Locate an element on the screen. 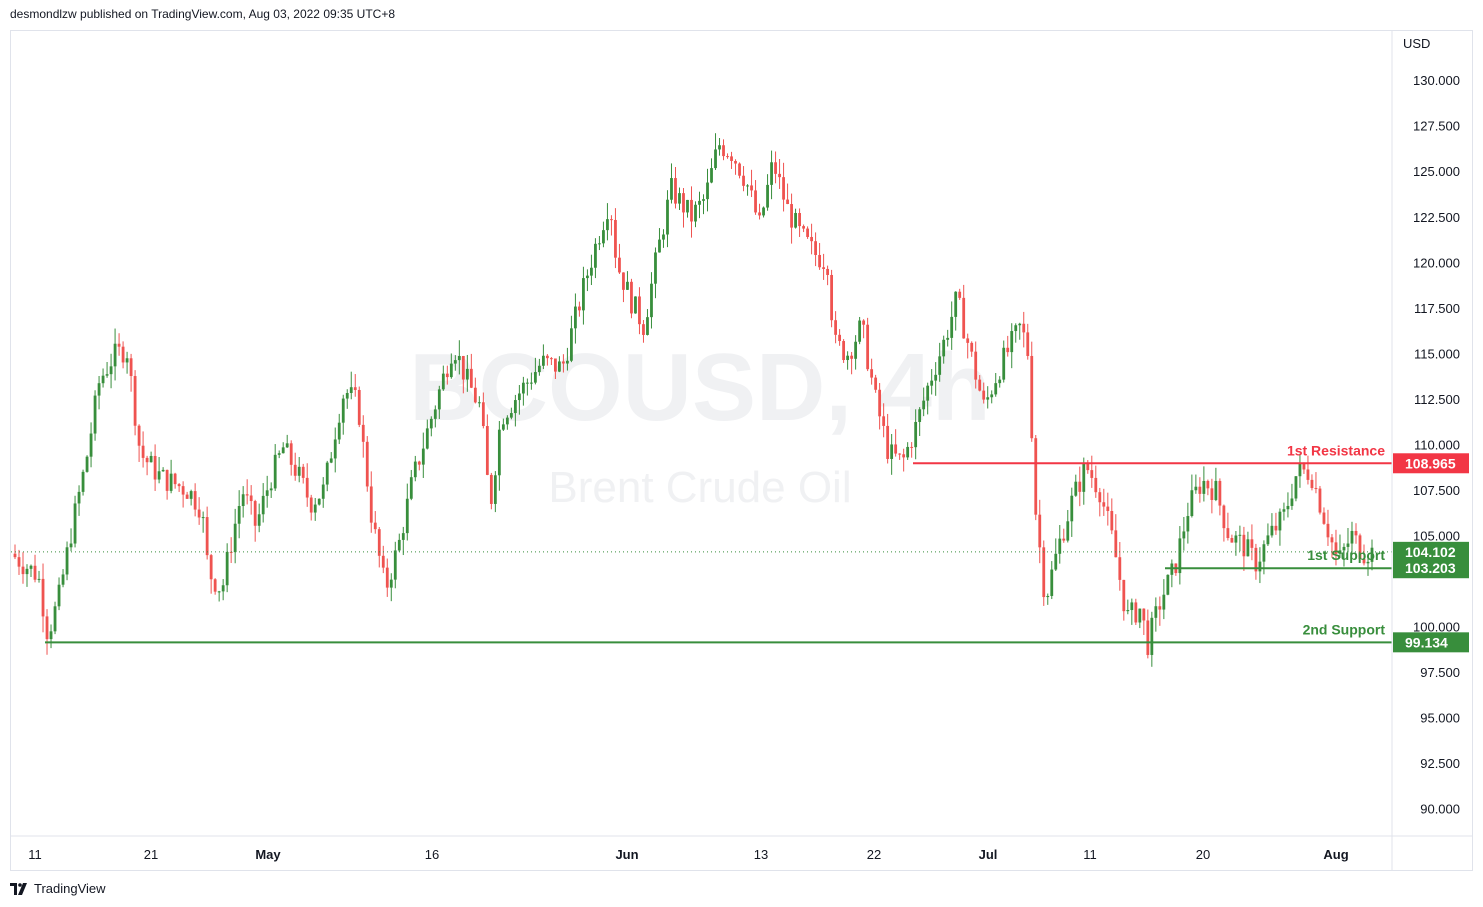 Image resolution: width=1483 pixels, height=907 pixels. price-tick-label: 115.000 is located at coordinates (1437, 353).